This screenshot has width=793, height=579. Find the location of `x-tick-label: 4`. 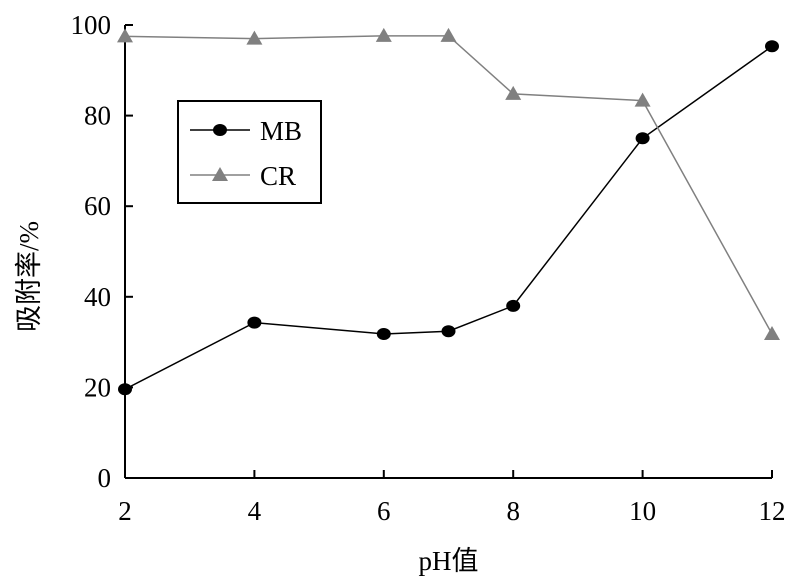

x-tick-label: 4 is located at coordinates (255, 511).